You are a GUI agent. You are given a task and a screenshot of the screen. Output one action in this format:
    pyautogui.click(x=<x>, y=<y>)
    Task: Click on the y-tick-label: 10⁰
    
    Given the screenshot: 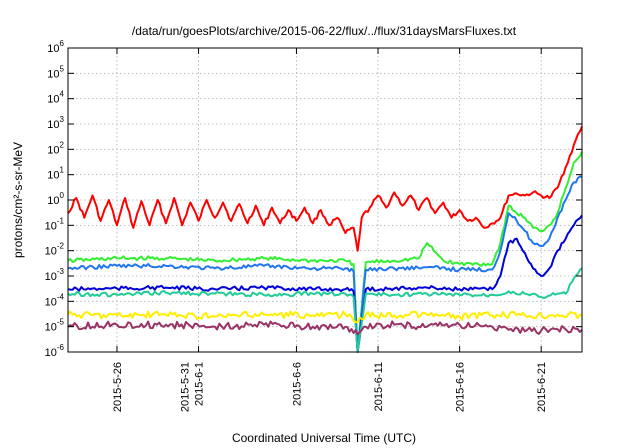 What is the action you would take?
    pyautogui.click(x=55, y=199)
    